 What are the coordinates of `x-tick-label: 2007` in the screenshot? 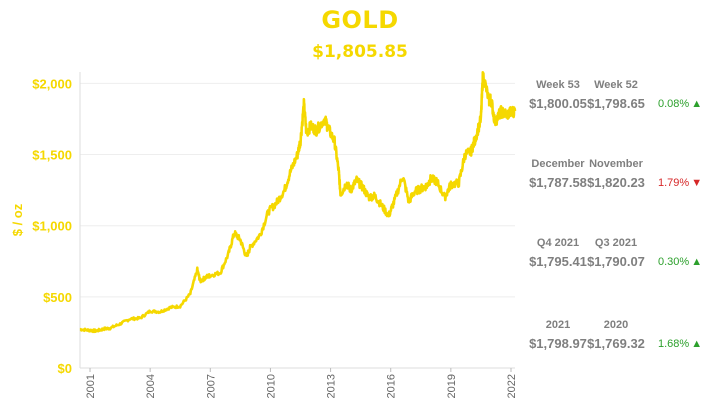 It's located at (211, 386).